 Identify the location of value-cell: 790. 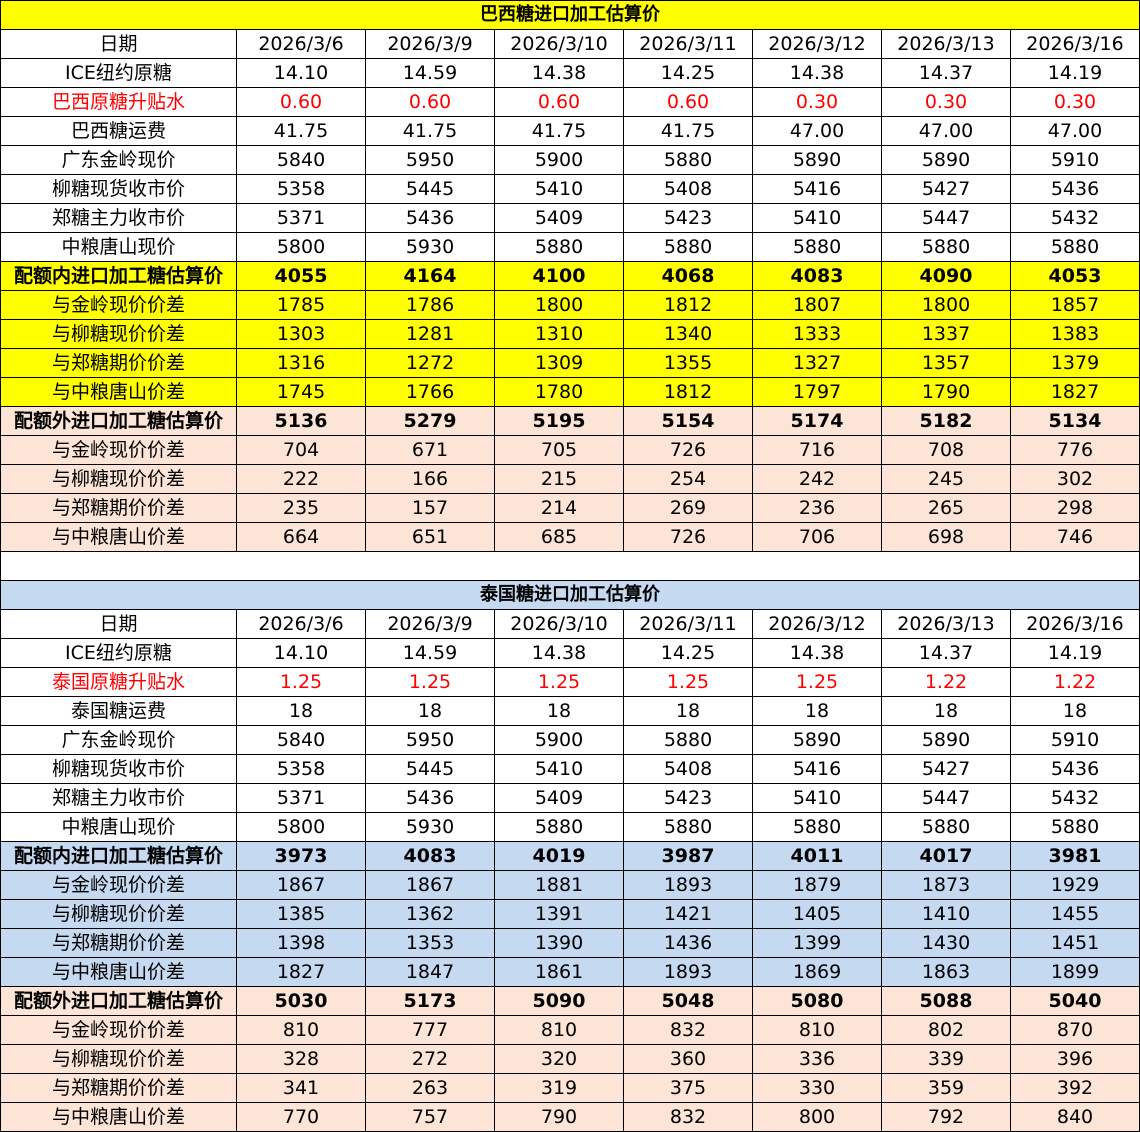
(559, 1117).